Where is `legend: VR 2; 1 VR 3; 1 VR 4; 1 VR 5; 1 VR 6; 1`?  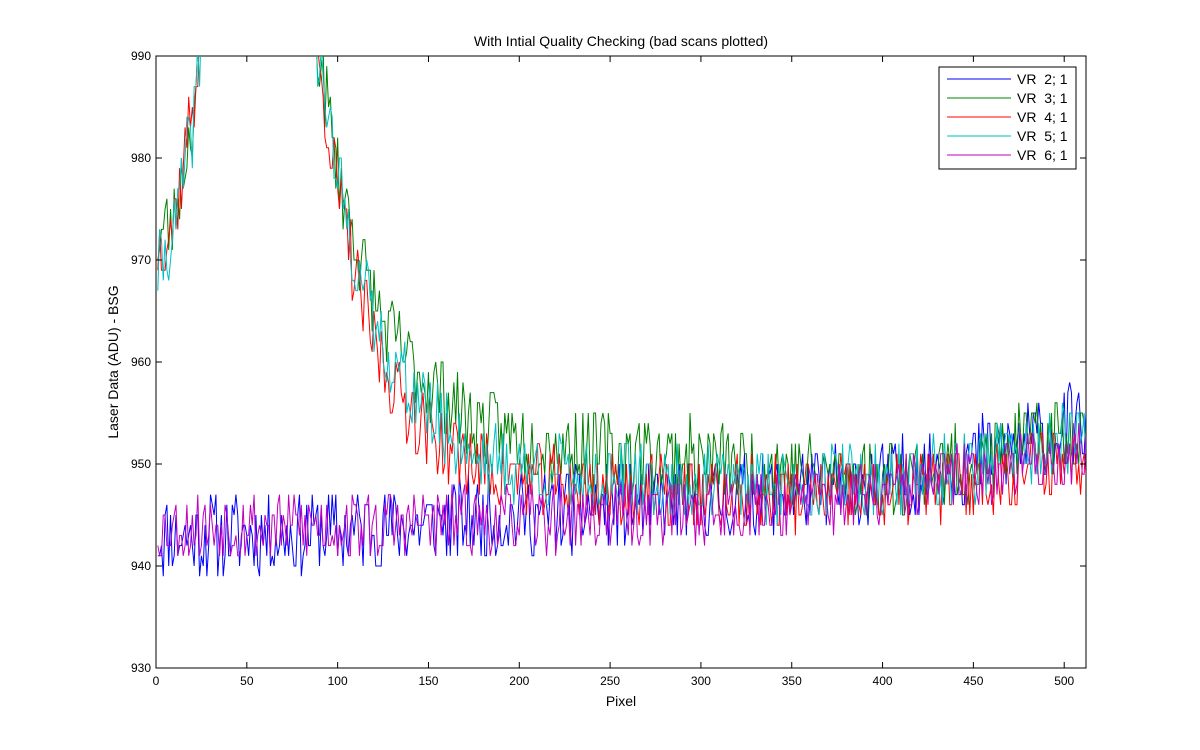
legend: VR 2; 1 VR 3; 1 VR 4; 1 VR 5; 1 VR 6; 1 is located at coordinates (1007, 118).